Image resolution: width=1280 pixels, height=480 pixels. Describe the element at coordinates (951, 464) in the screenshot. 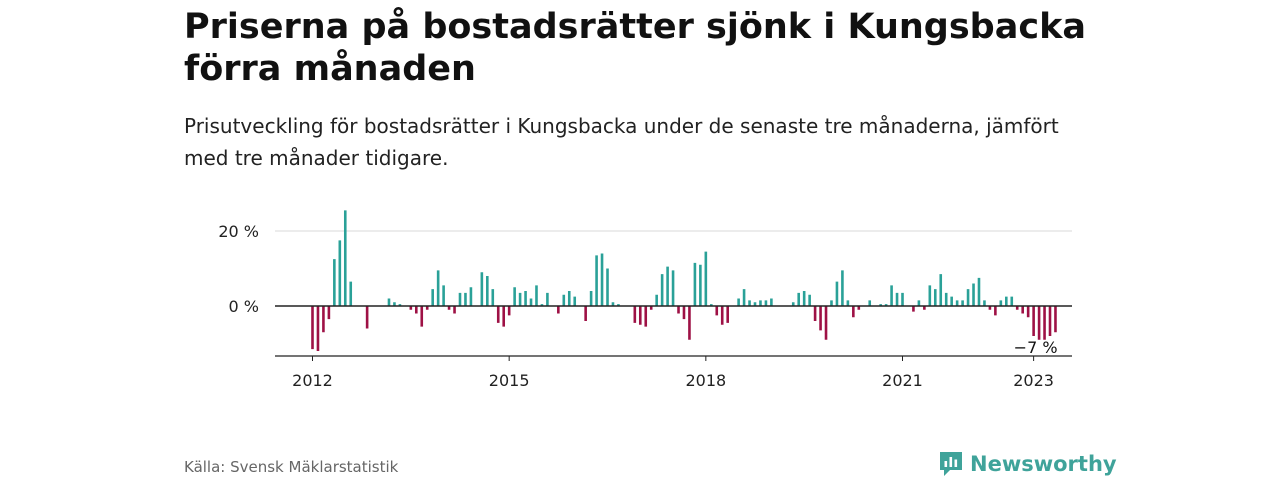

I see `newsworthy-logo-icon` at that location.